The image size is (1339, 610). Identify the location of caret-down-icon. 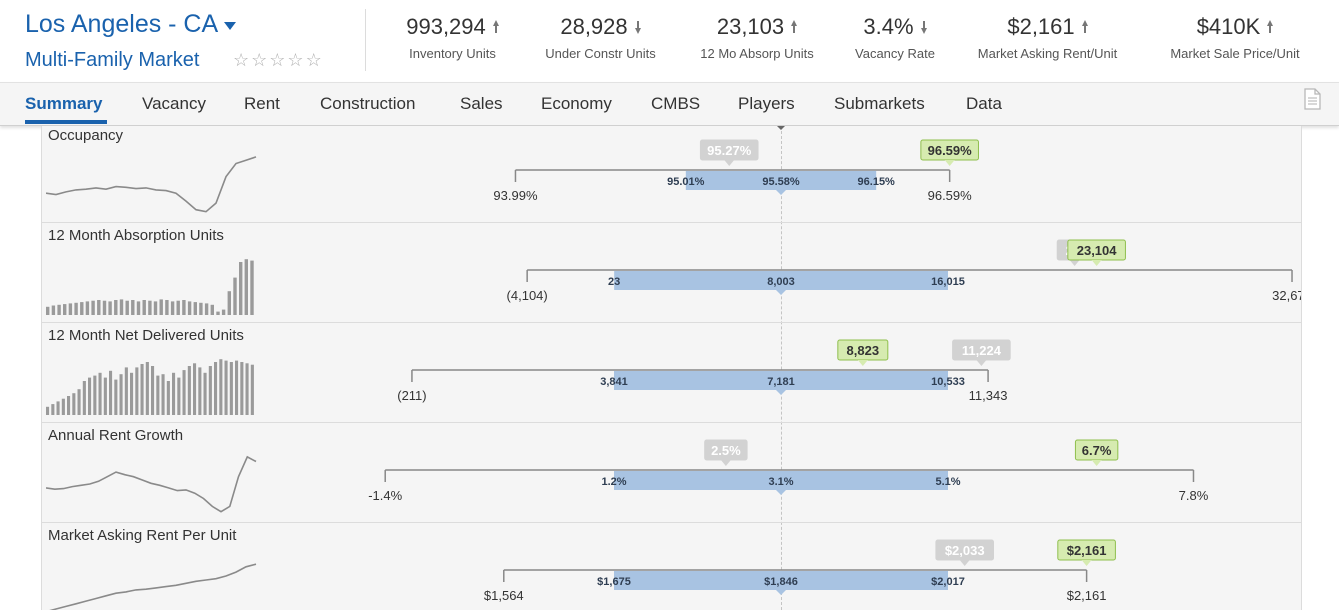
(230, 25).